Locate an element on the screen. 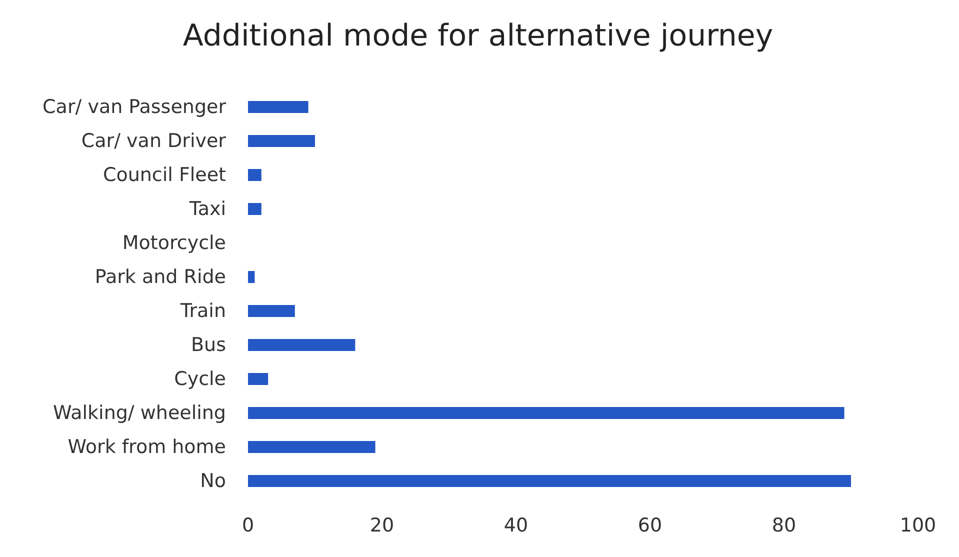 This screenshot has height=557, width=959. chart-title: Additional mode for alternative journey is located at coordinates (478, 36).